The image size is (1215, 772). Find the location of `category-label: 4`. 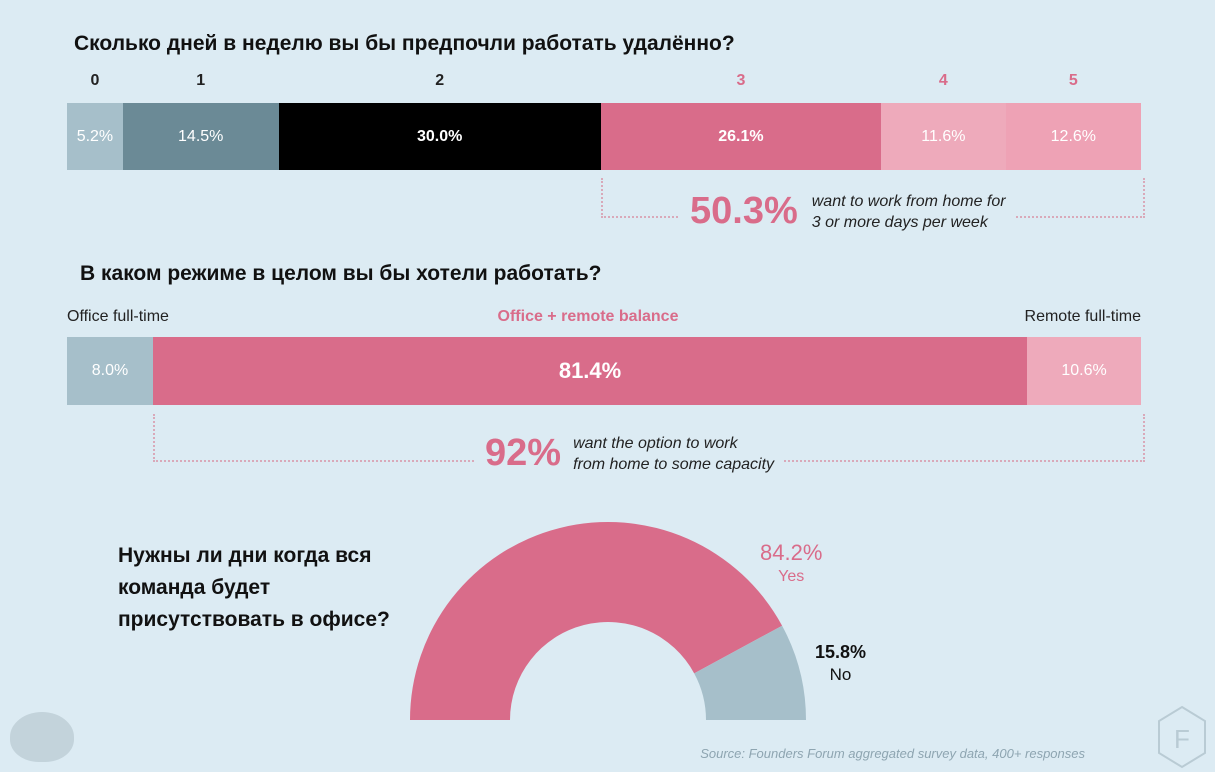

category-label: 4 is located at coordinates (943, 80).